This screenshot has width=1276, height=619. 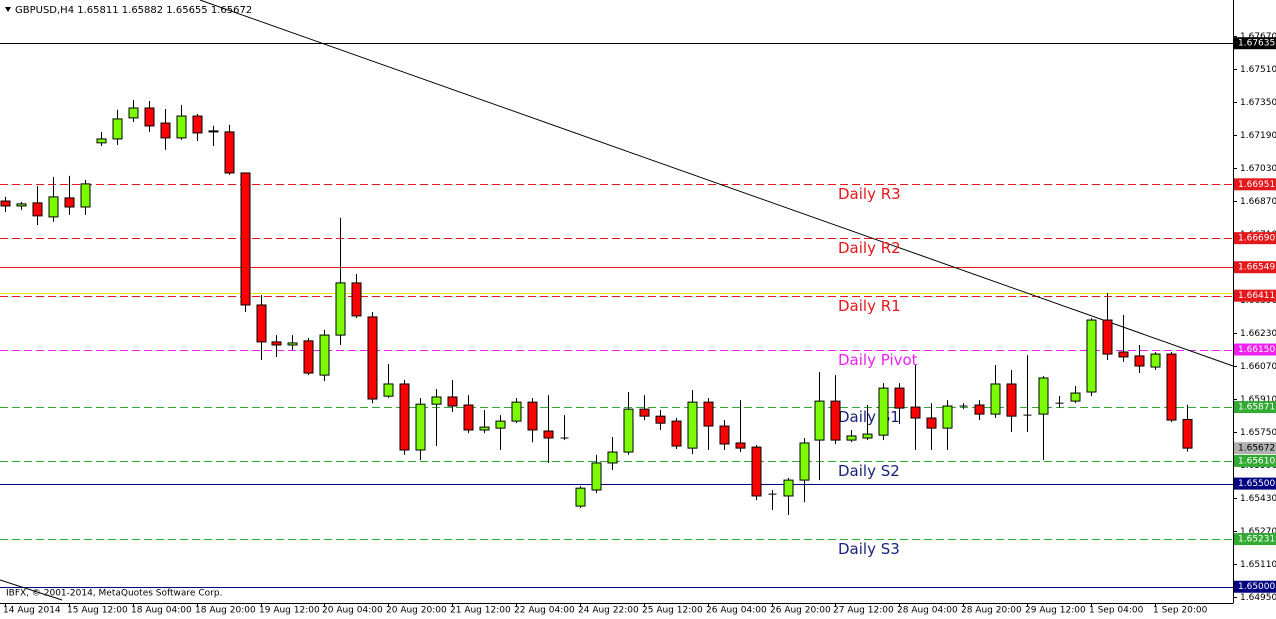 What do you see at coordinates (1256, 587) in the screenshot?
I see `level-label: 1.65000` at bounding box center [1256, 587].